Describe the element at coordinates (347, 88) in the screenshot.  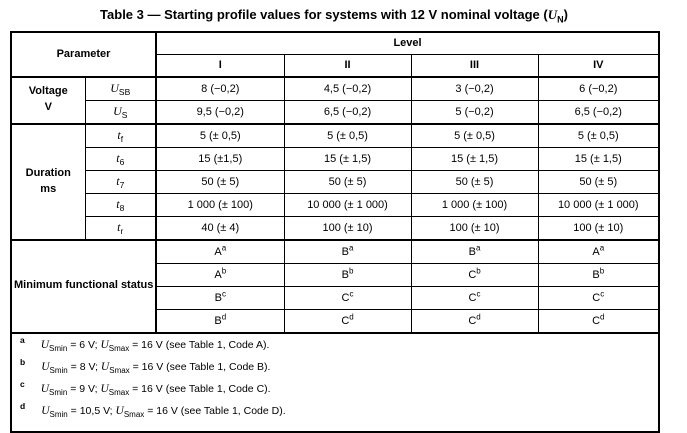
I see `value-cell: 4,5 (−0,2)` at that location.